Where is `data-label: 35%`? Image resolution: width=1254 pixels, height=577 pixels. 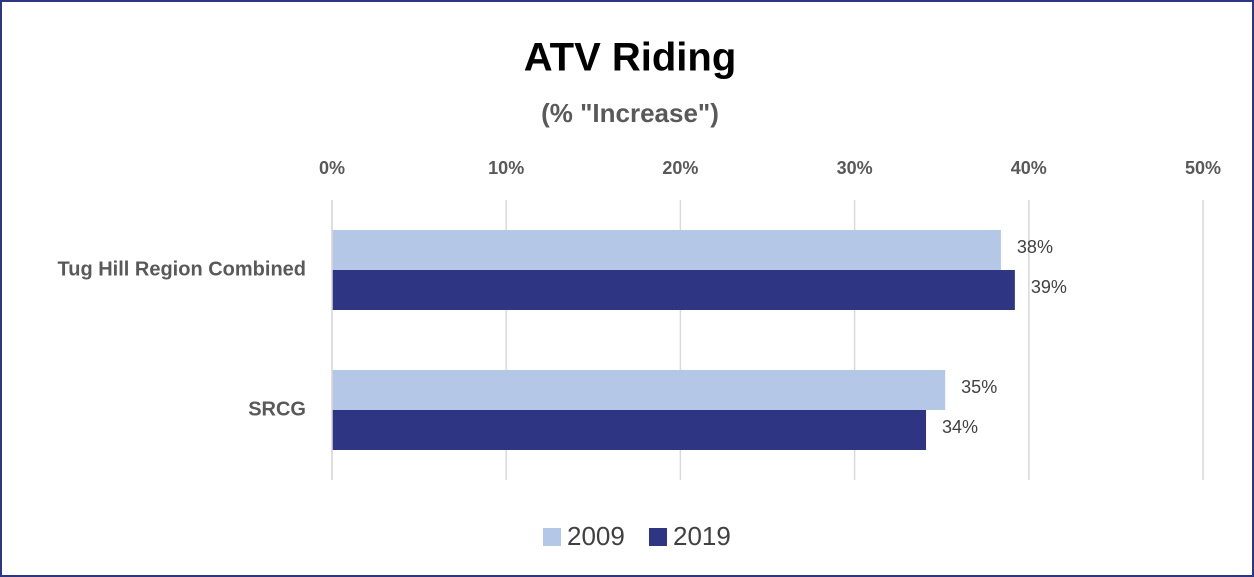 data-label: 35% is located at coordinates (979, 387).